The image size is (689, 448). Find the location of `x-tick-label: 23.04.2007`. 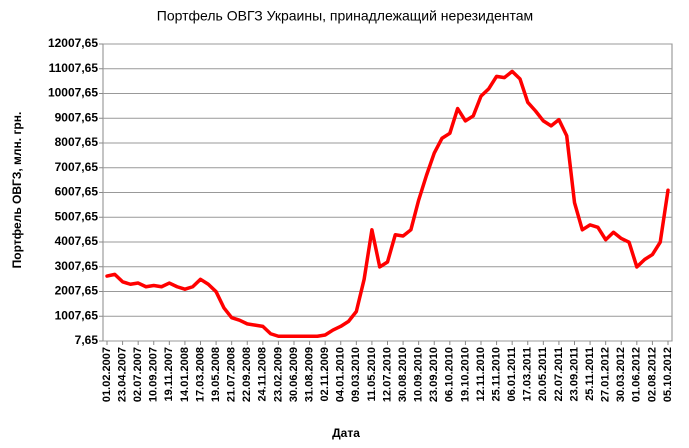

x-tick-label: 23.04.2007 is located at coordinates (122, 374).